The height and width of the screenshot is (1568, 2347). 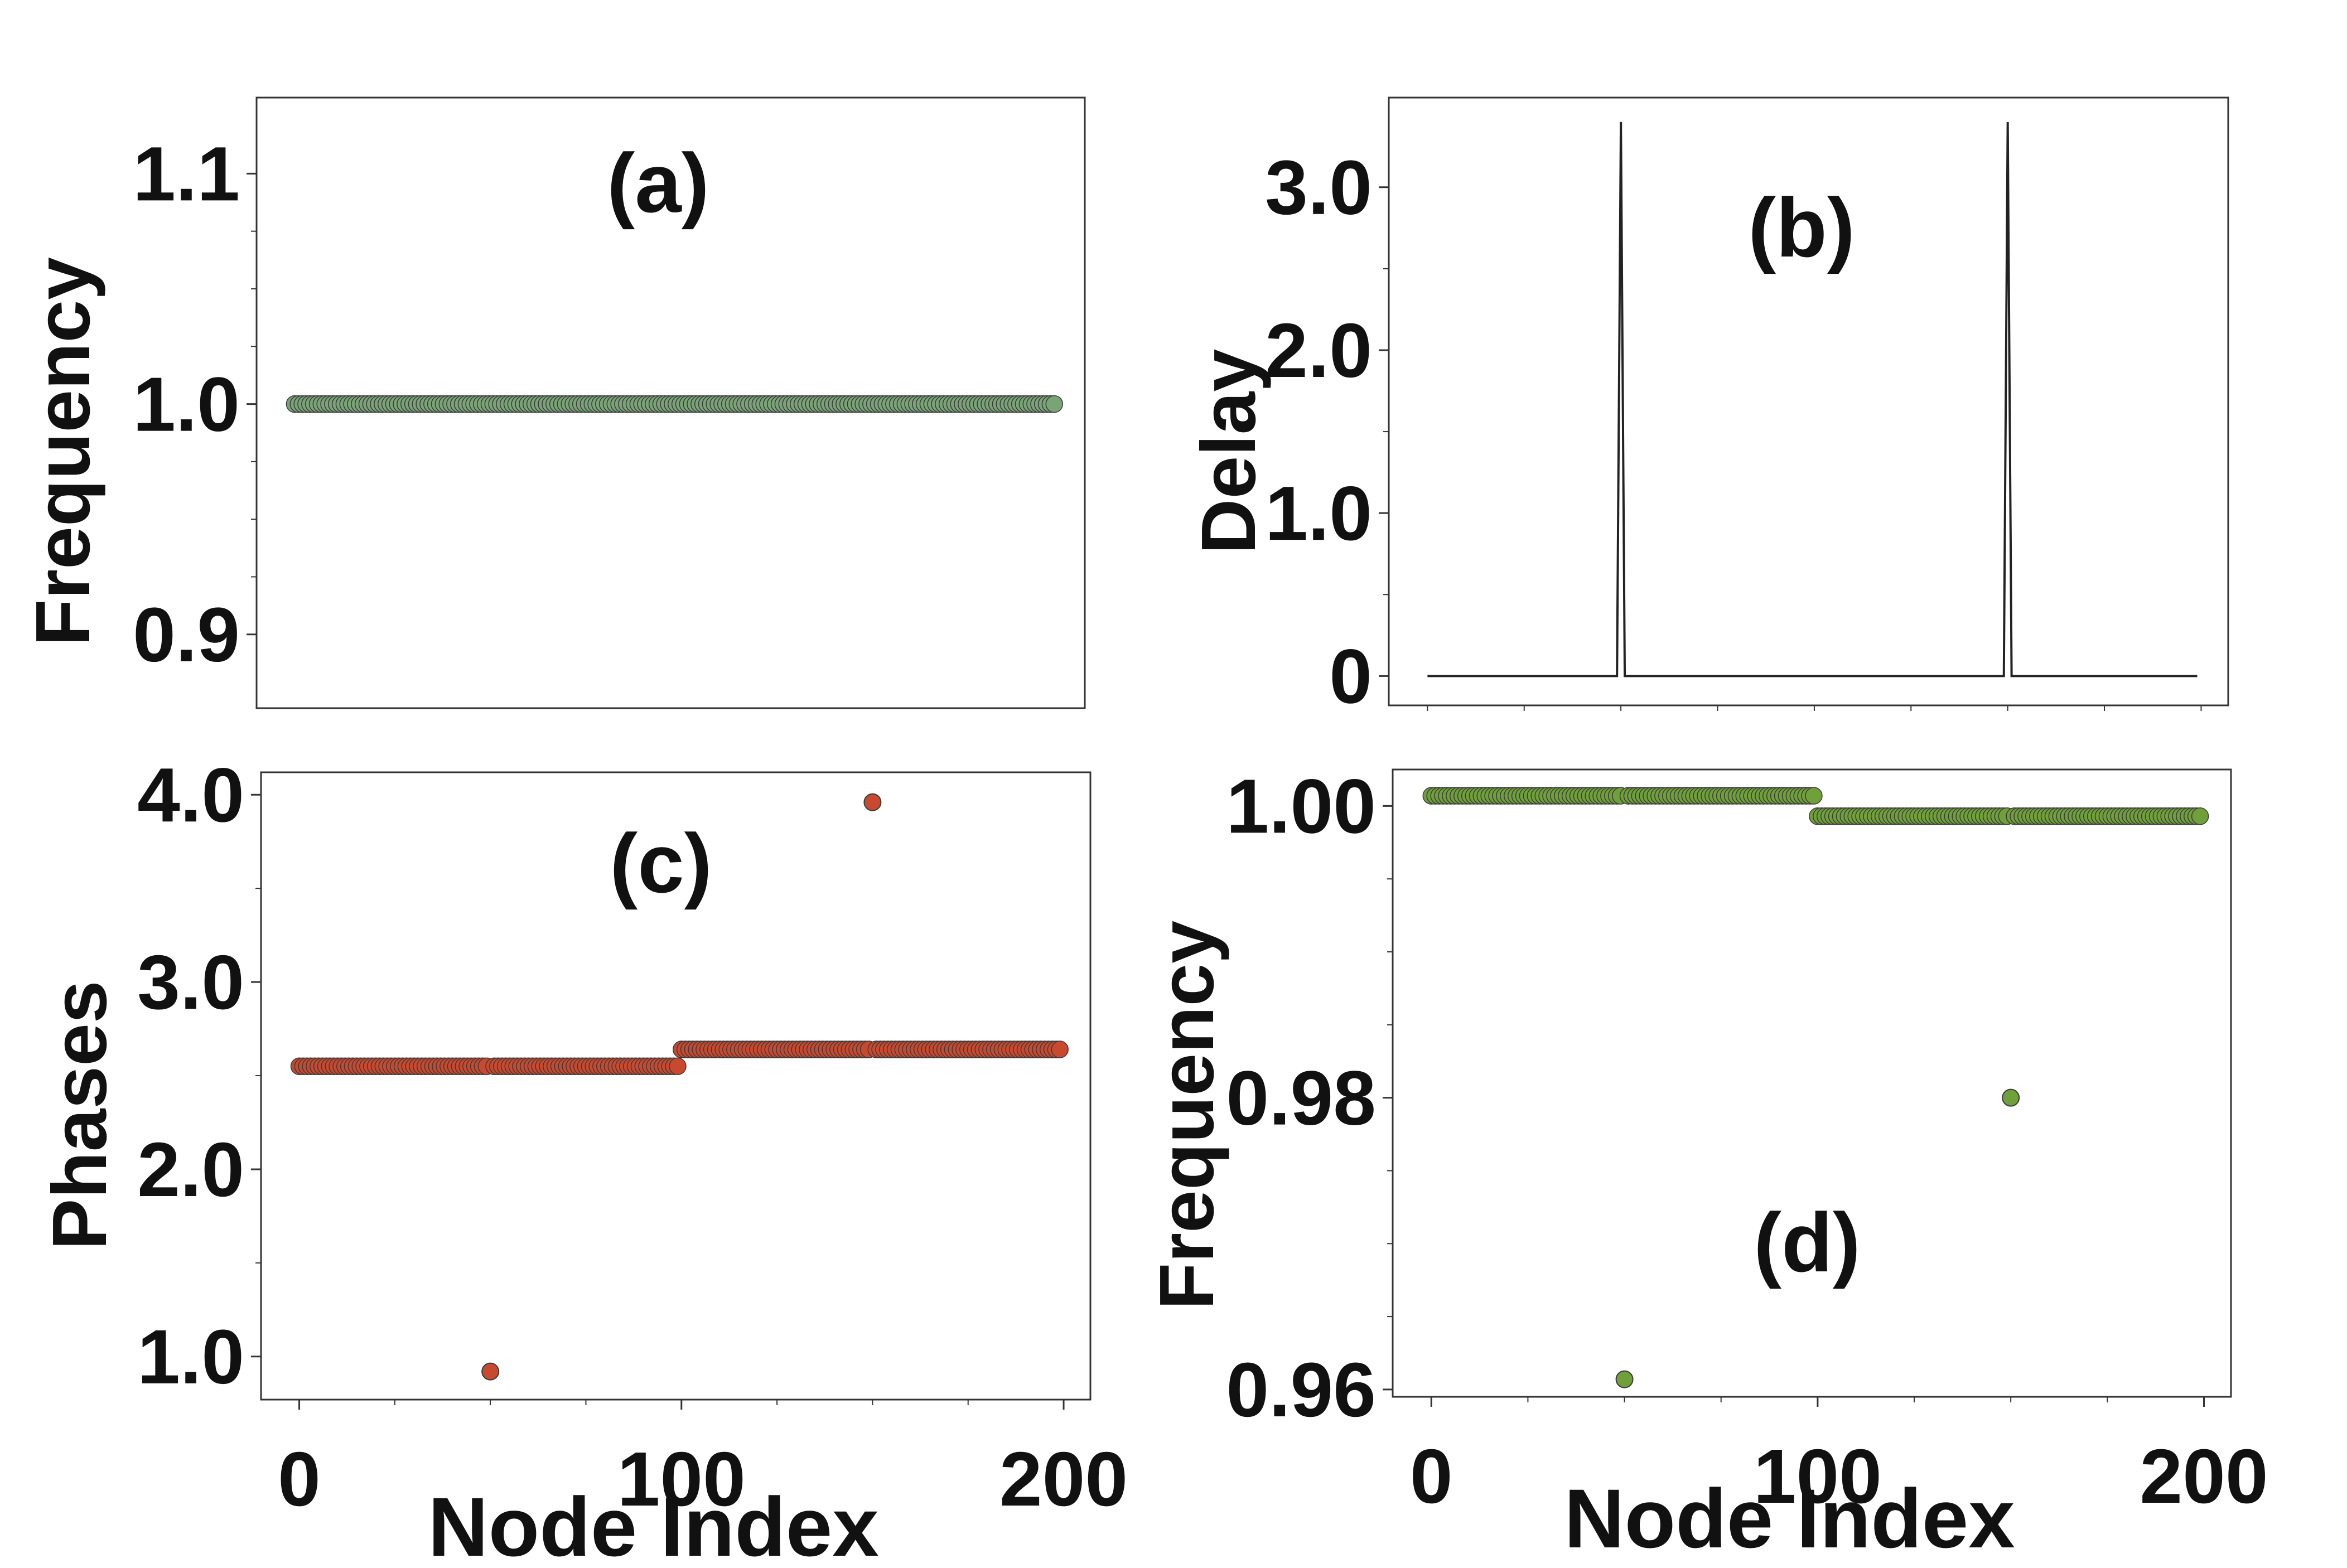 What do you see at coordinates (187, 635) in the screenshot?
I see `y-tick-label: 0.9` at bounding box center [187, 635].